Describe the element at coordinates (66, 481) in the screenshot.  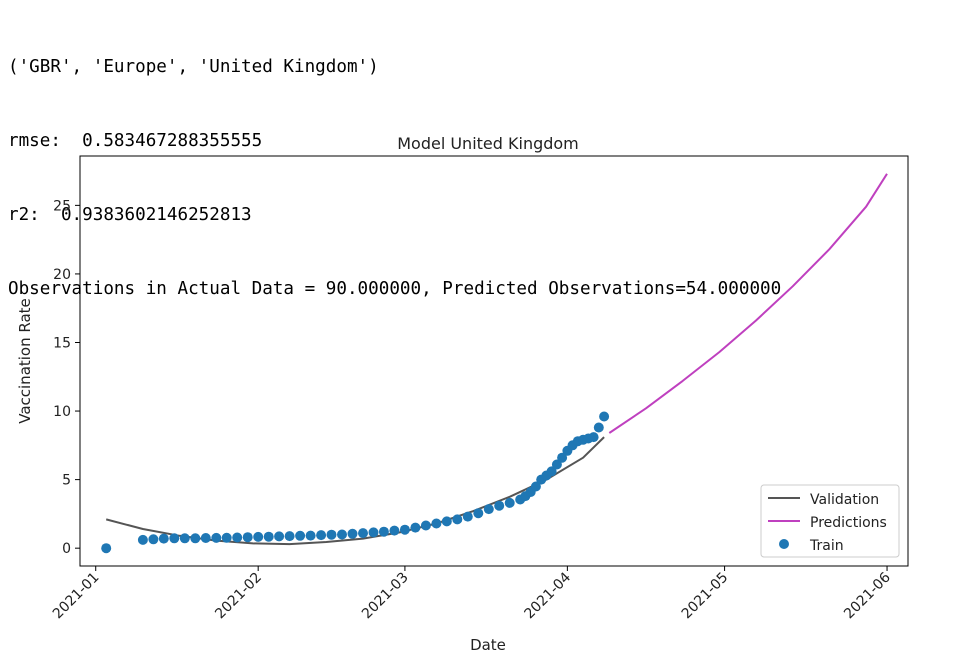
I see `y-tick-label: 5` at that location.